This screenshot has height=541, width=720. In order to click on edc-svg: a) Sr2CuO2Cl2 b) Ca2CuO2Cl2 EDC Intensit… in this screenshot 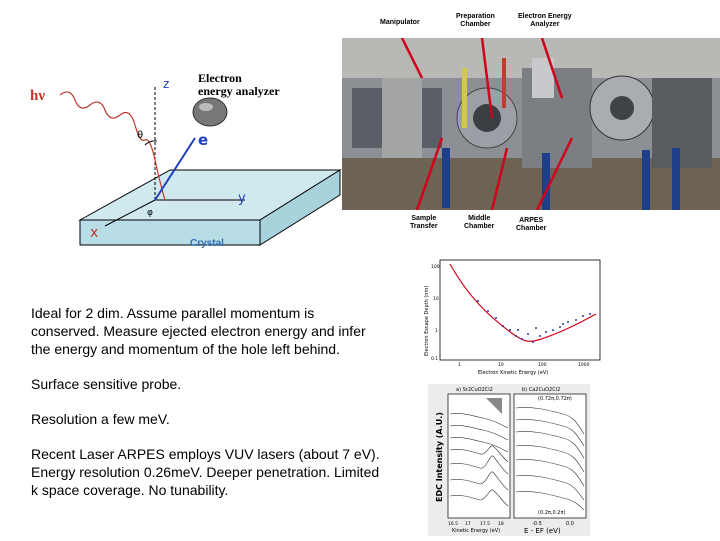, I will do `click(509, 460)`.